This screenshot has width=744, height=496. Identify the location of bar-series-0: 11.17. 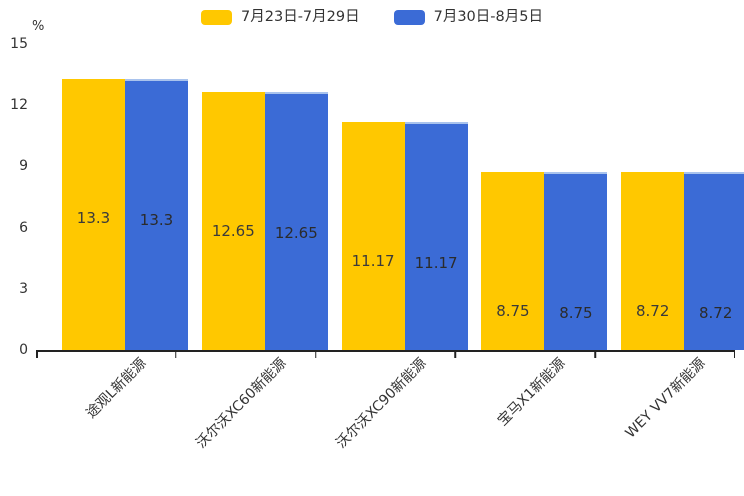
(373, 236).